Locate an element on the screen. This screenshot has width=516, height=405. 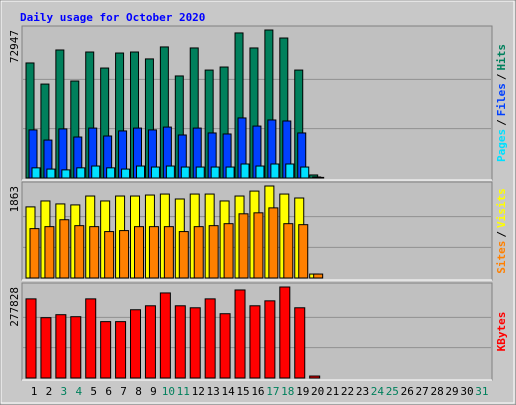
x-tick-label: 5 is located at coordinates (93, 391).